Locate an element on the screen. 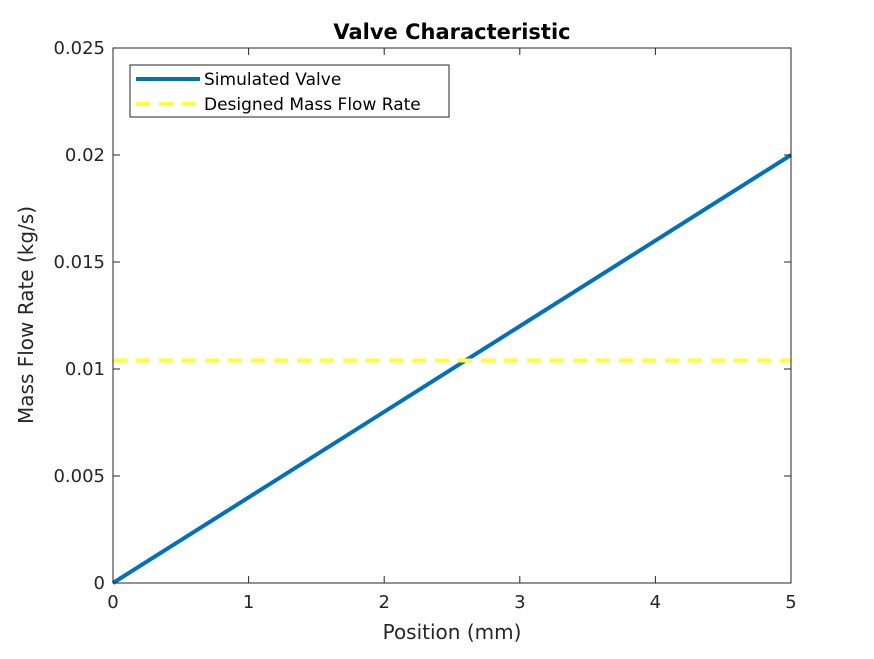 The width and height of the screenshot is (874, 659). x-tick-label: 2 is located at coordinates (383, 602).